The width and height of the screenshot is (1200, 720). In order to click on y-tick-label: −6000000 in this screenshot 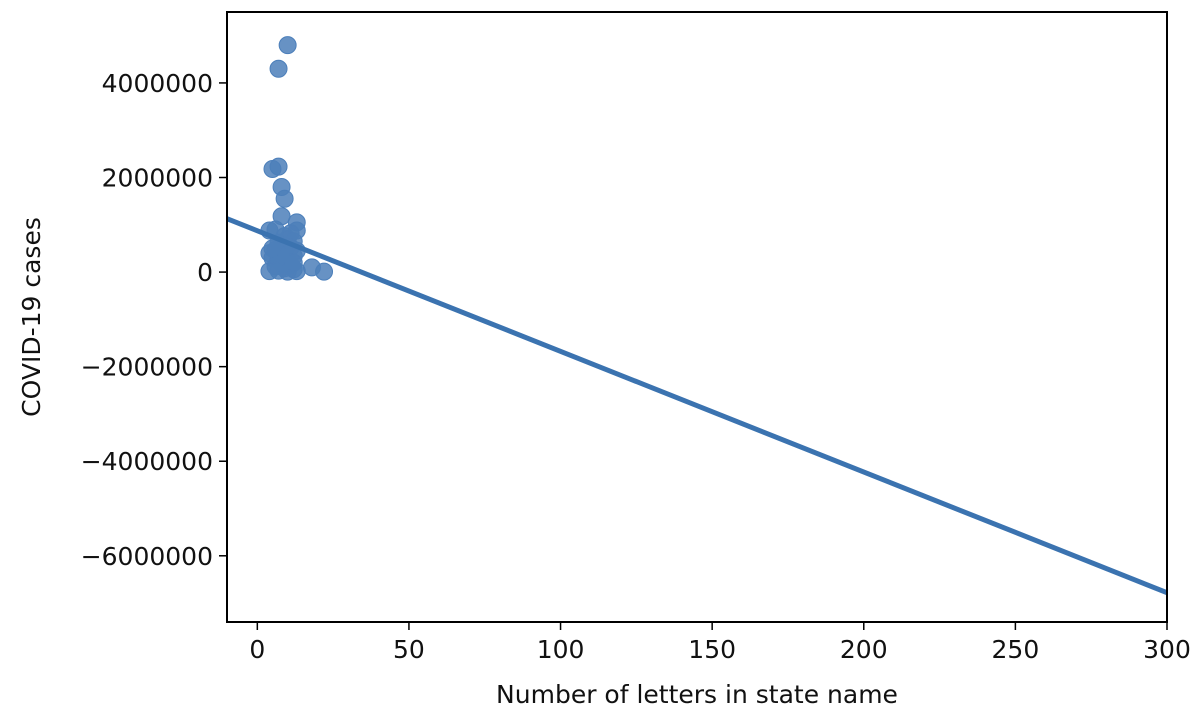, I will do `click(147, 556)`.